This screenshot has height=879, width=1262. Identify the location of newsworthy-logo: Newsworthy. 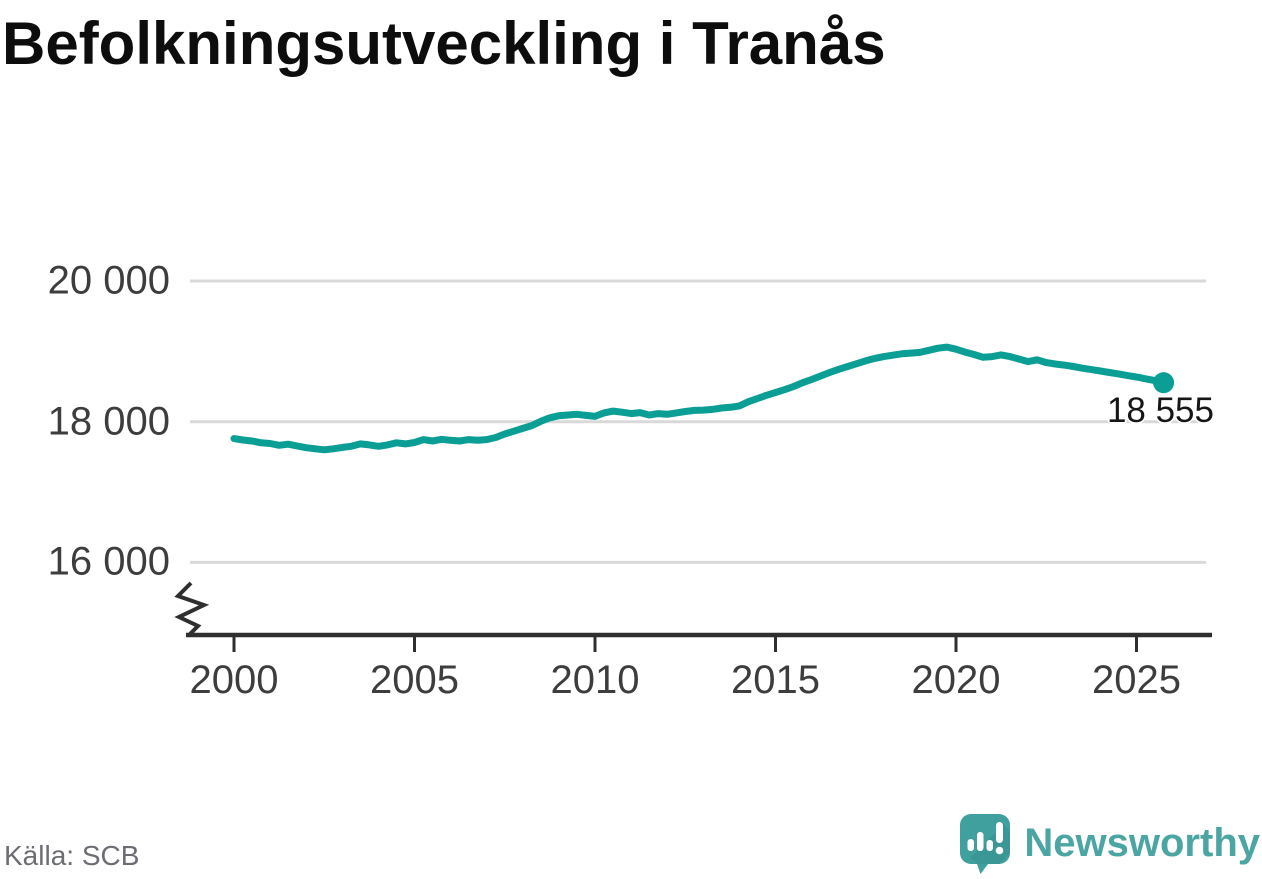
(1109, 843).